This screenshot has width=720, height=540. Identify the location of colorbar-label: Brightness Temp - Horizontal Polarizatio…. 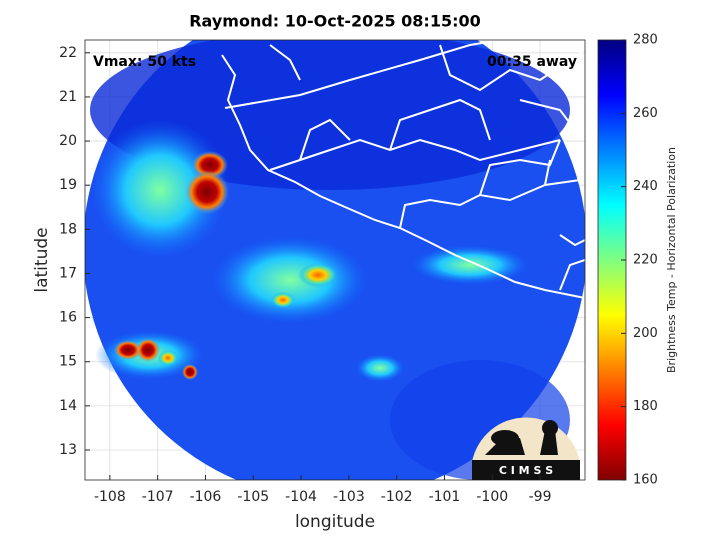
(671, 260).